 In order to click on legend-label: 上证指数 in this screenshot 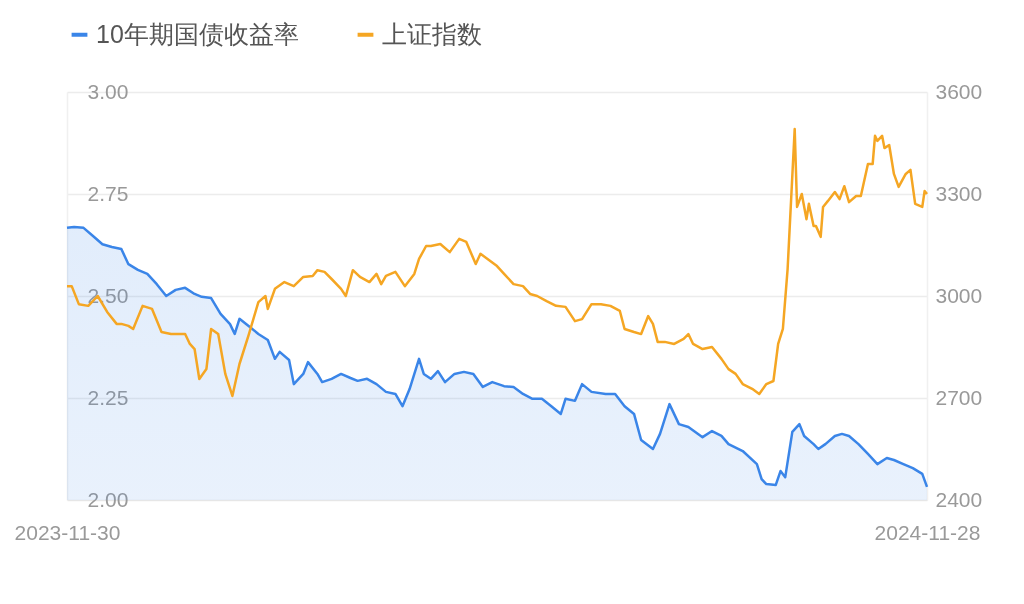, I will do `click(432, 33)`.